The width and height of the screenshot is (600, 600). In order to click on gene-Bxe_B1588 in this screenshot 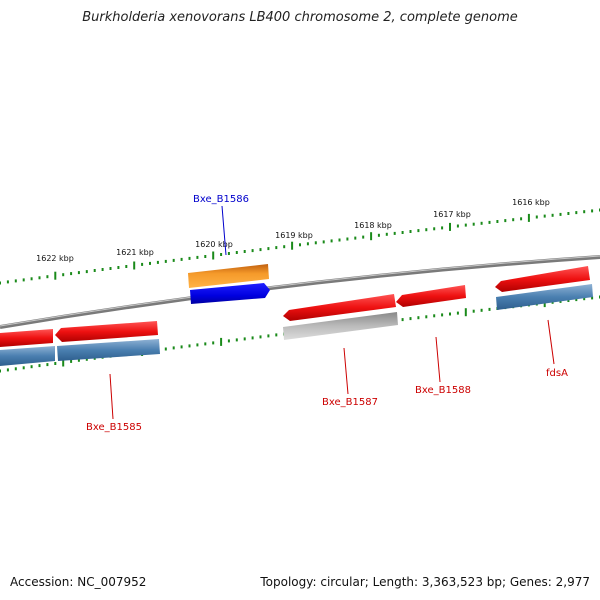, I will do `click(431, 296)`.